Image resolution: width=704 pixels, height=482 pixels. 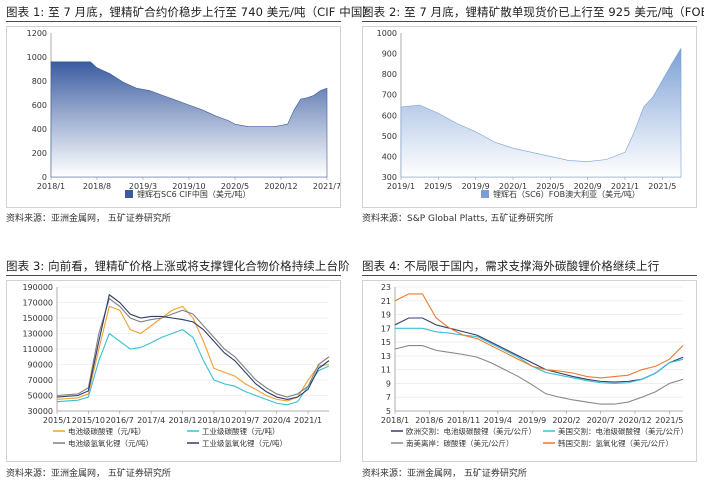 What do you see at coordinates (213, 420) in the screenshot?
I see `x-tick-label: 2018/10` at bounding box center [213, 420].